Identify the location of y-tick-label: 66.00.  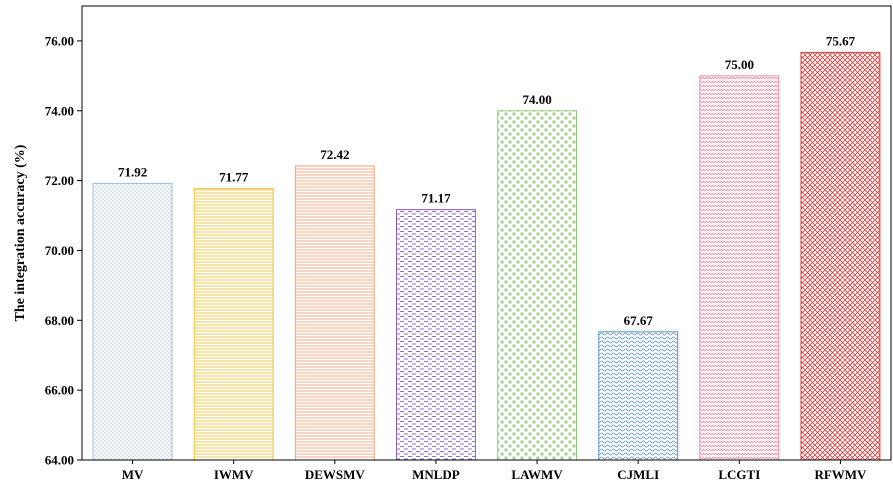
(59, 390).